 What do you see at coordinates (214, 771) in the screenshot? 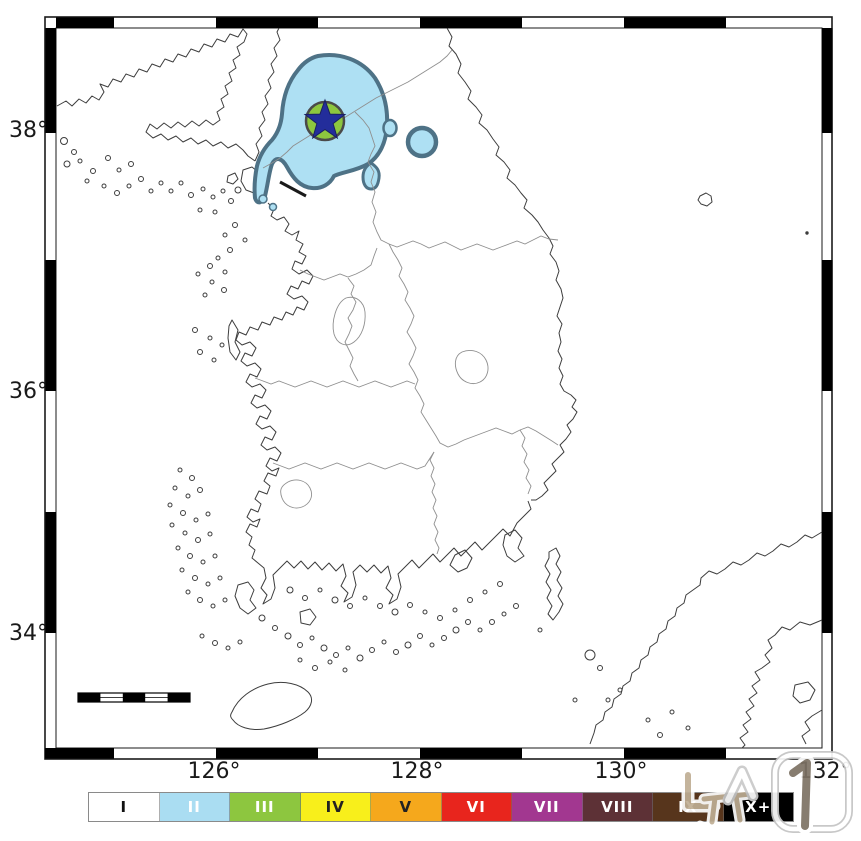
I see `lon-label-126: 126°` at bounding box center [214, 771].